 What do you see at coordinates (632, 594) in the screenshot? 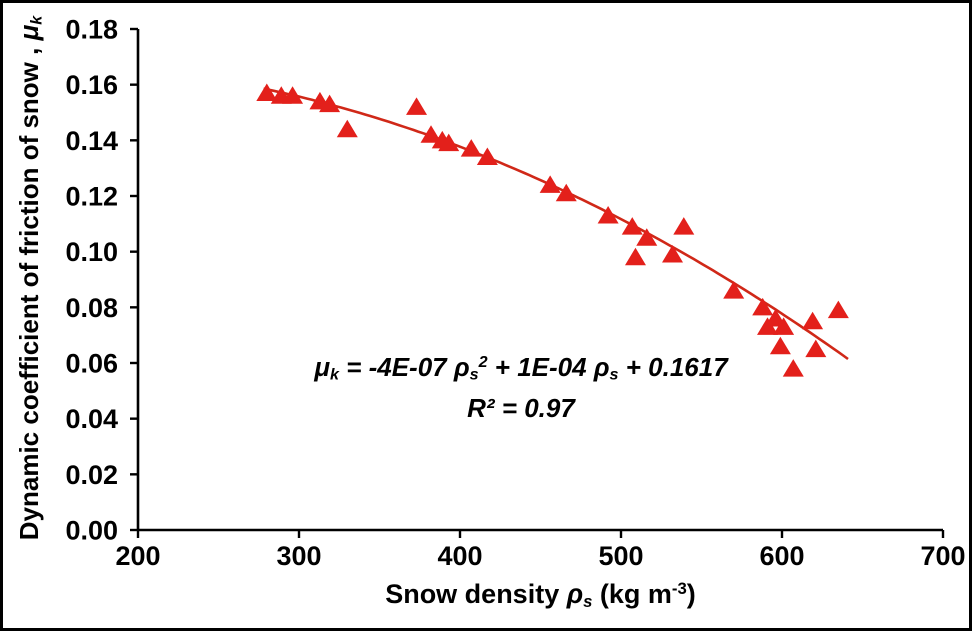
I see `x-axis-unit-open: (kg m` at bounding box center [632, 594].